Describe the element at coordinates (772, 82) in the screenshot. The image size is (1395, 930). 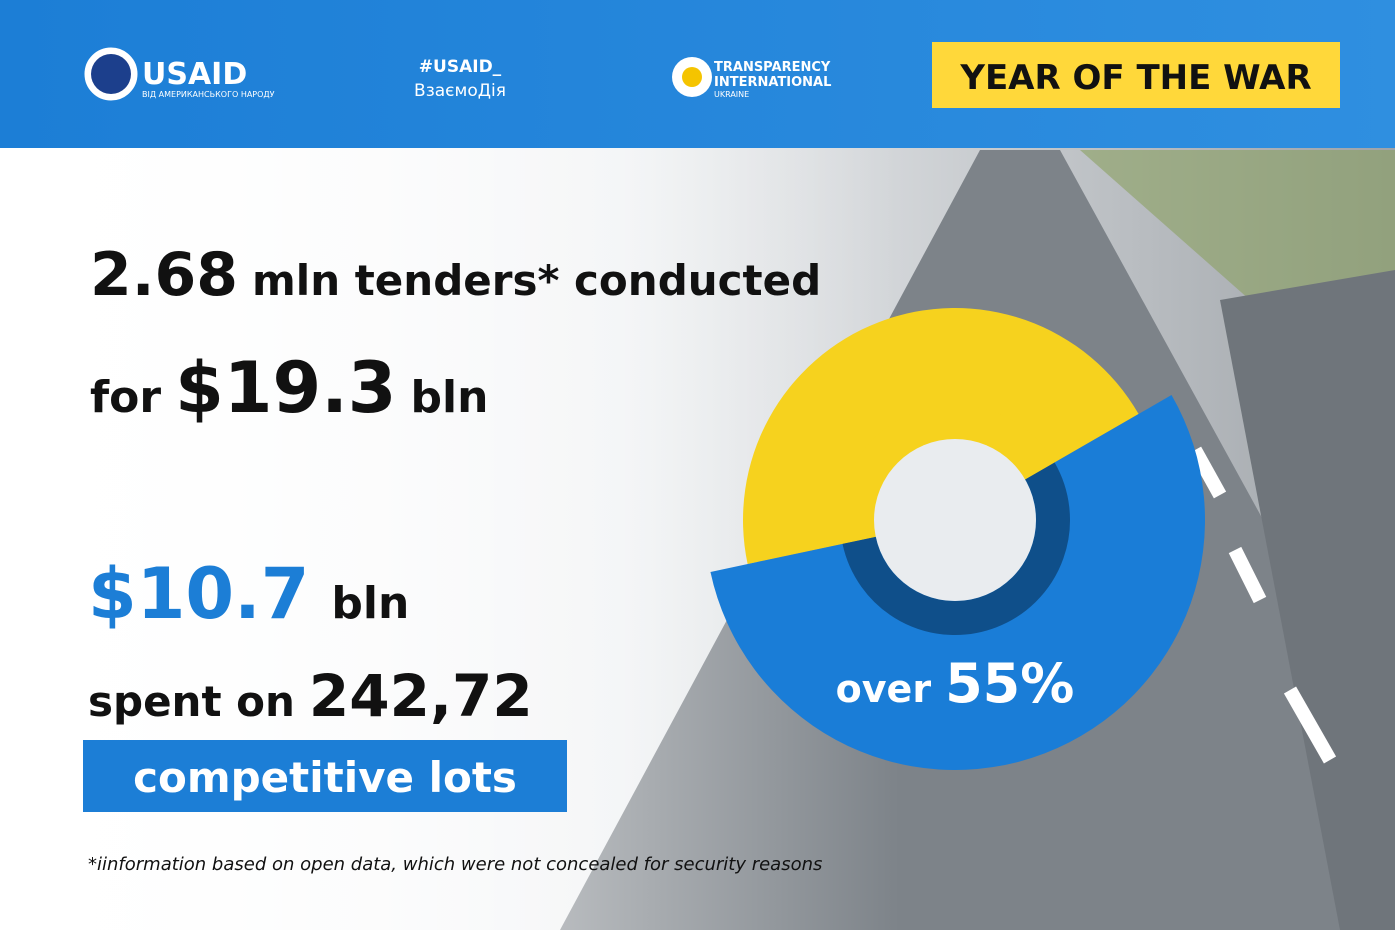
I see `ti-line2: INTERNATIONAL` at that location.